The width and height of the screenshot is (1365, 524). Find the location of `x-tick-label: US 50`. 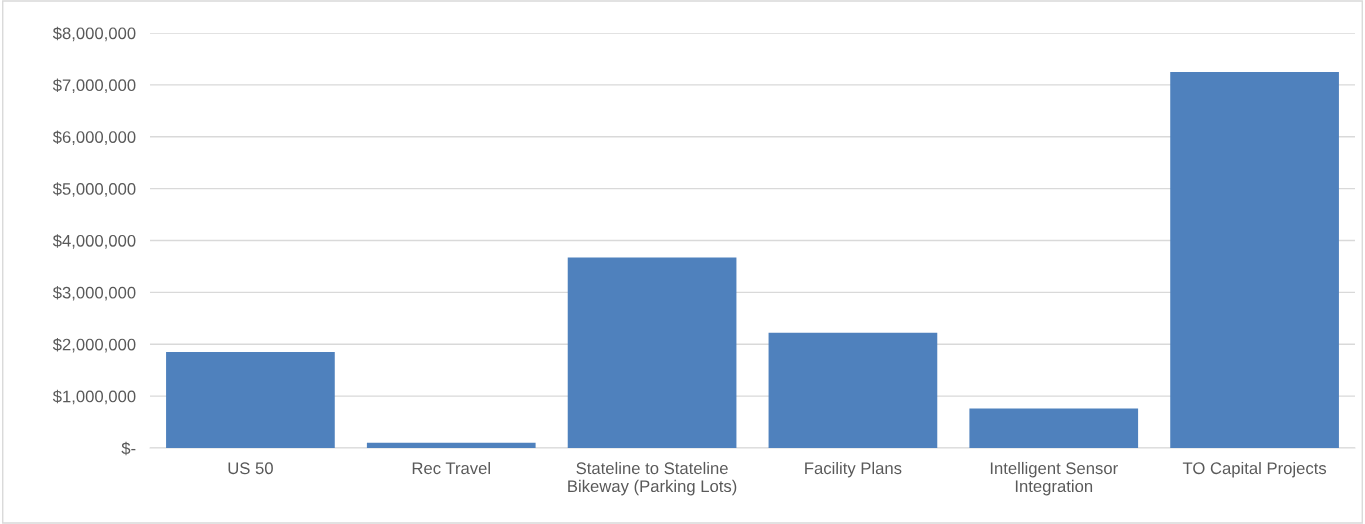

x-tick-label: US 50 is located at coordinates (250, 468).